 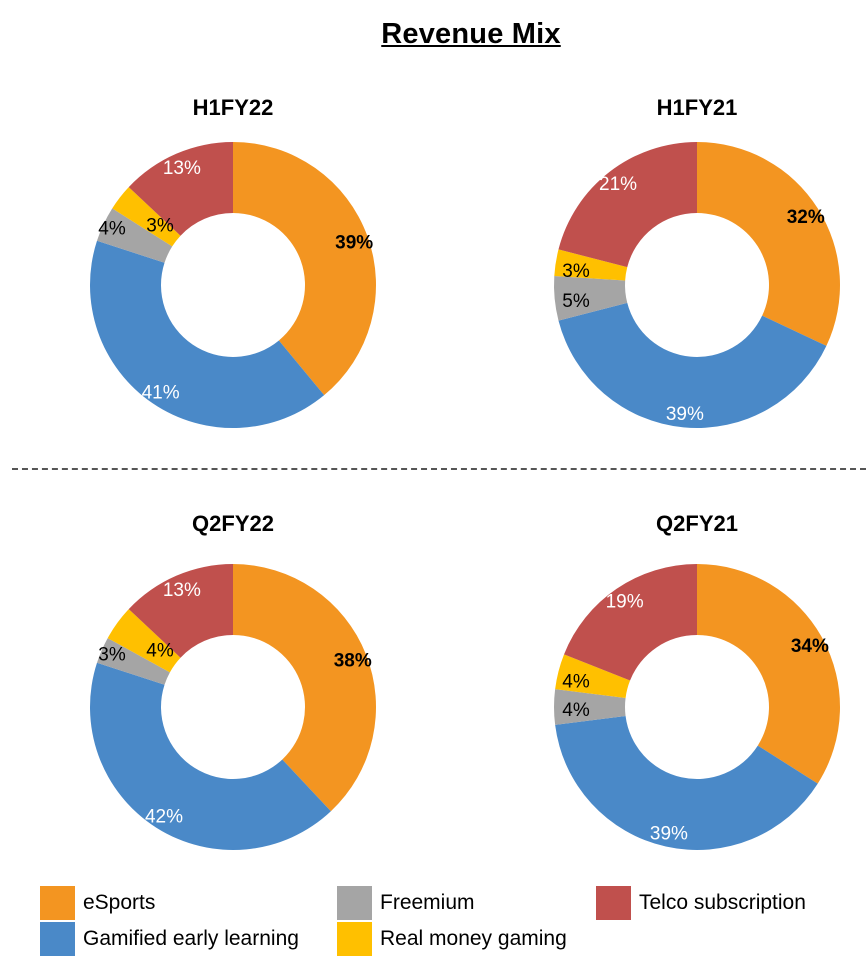 I want to click on data-label-telco-subscription: 21%, so click(x=618, y=184).